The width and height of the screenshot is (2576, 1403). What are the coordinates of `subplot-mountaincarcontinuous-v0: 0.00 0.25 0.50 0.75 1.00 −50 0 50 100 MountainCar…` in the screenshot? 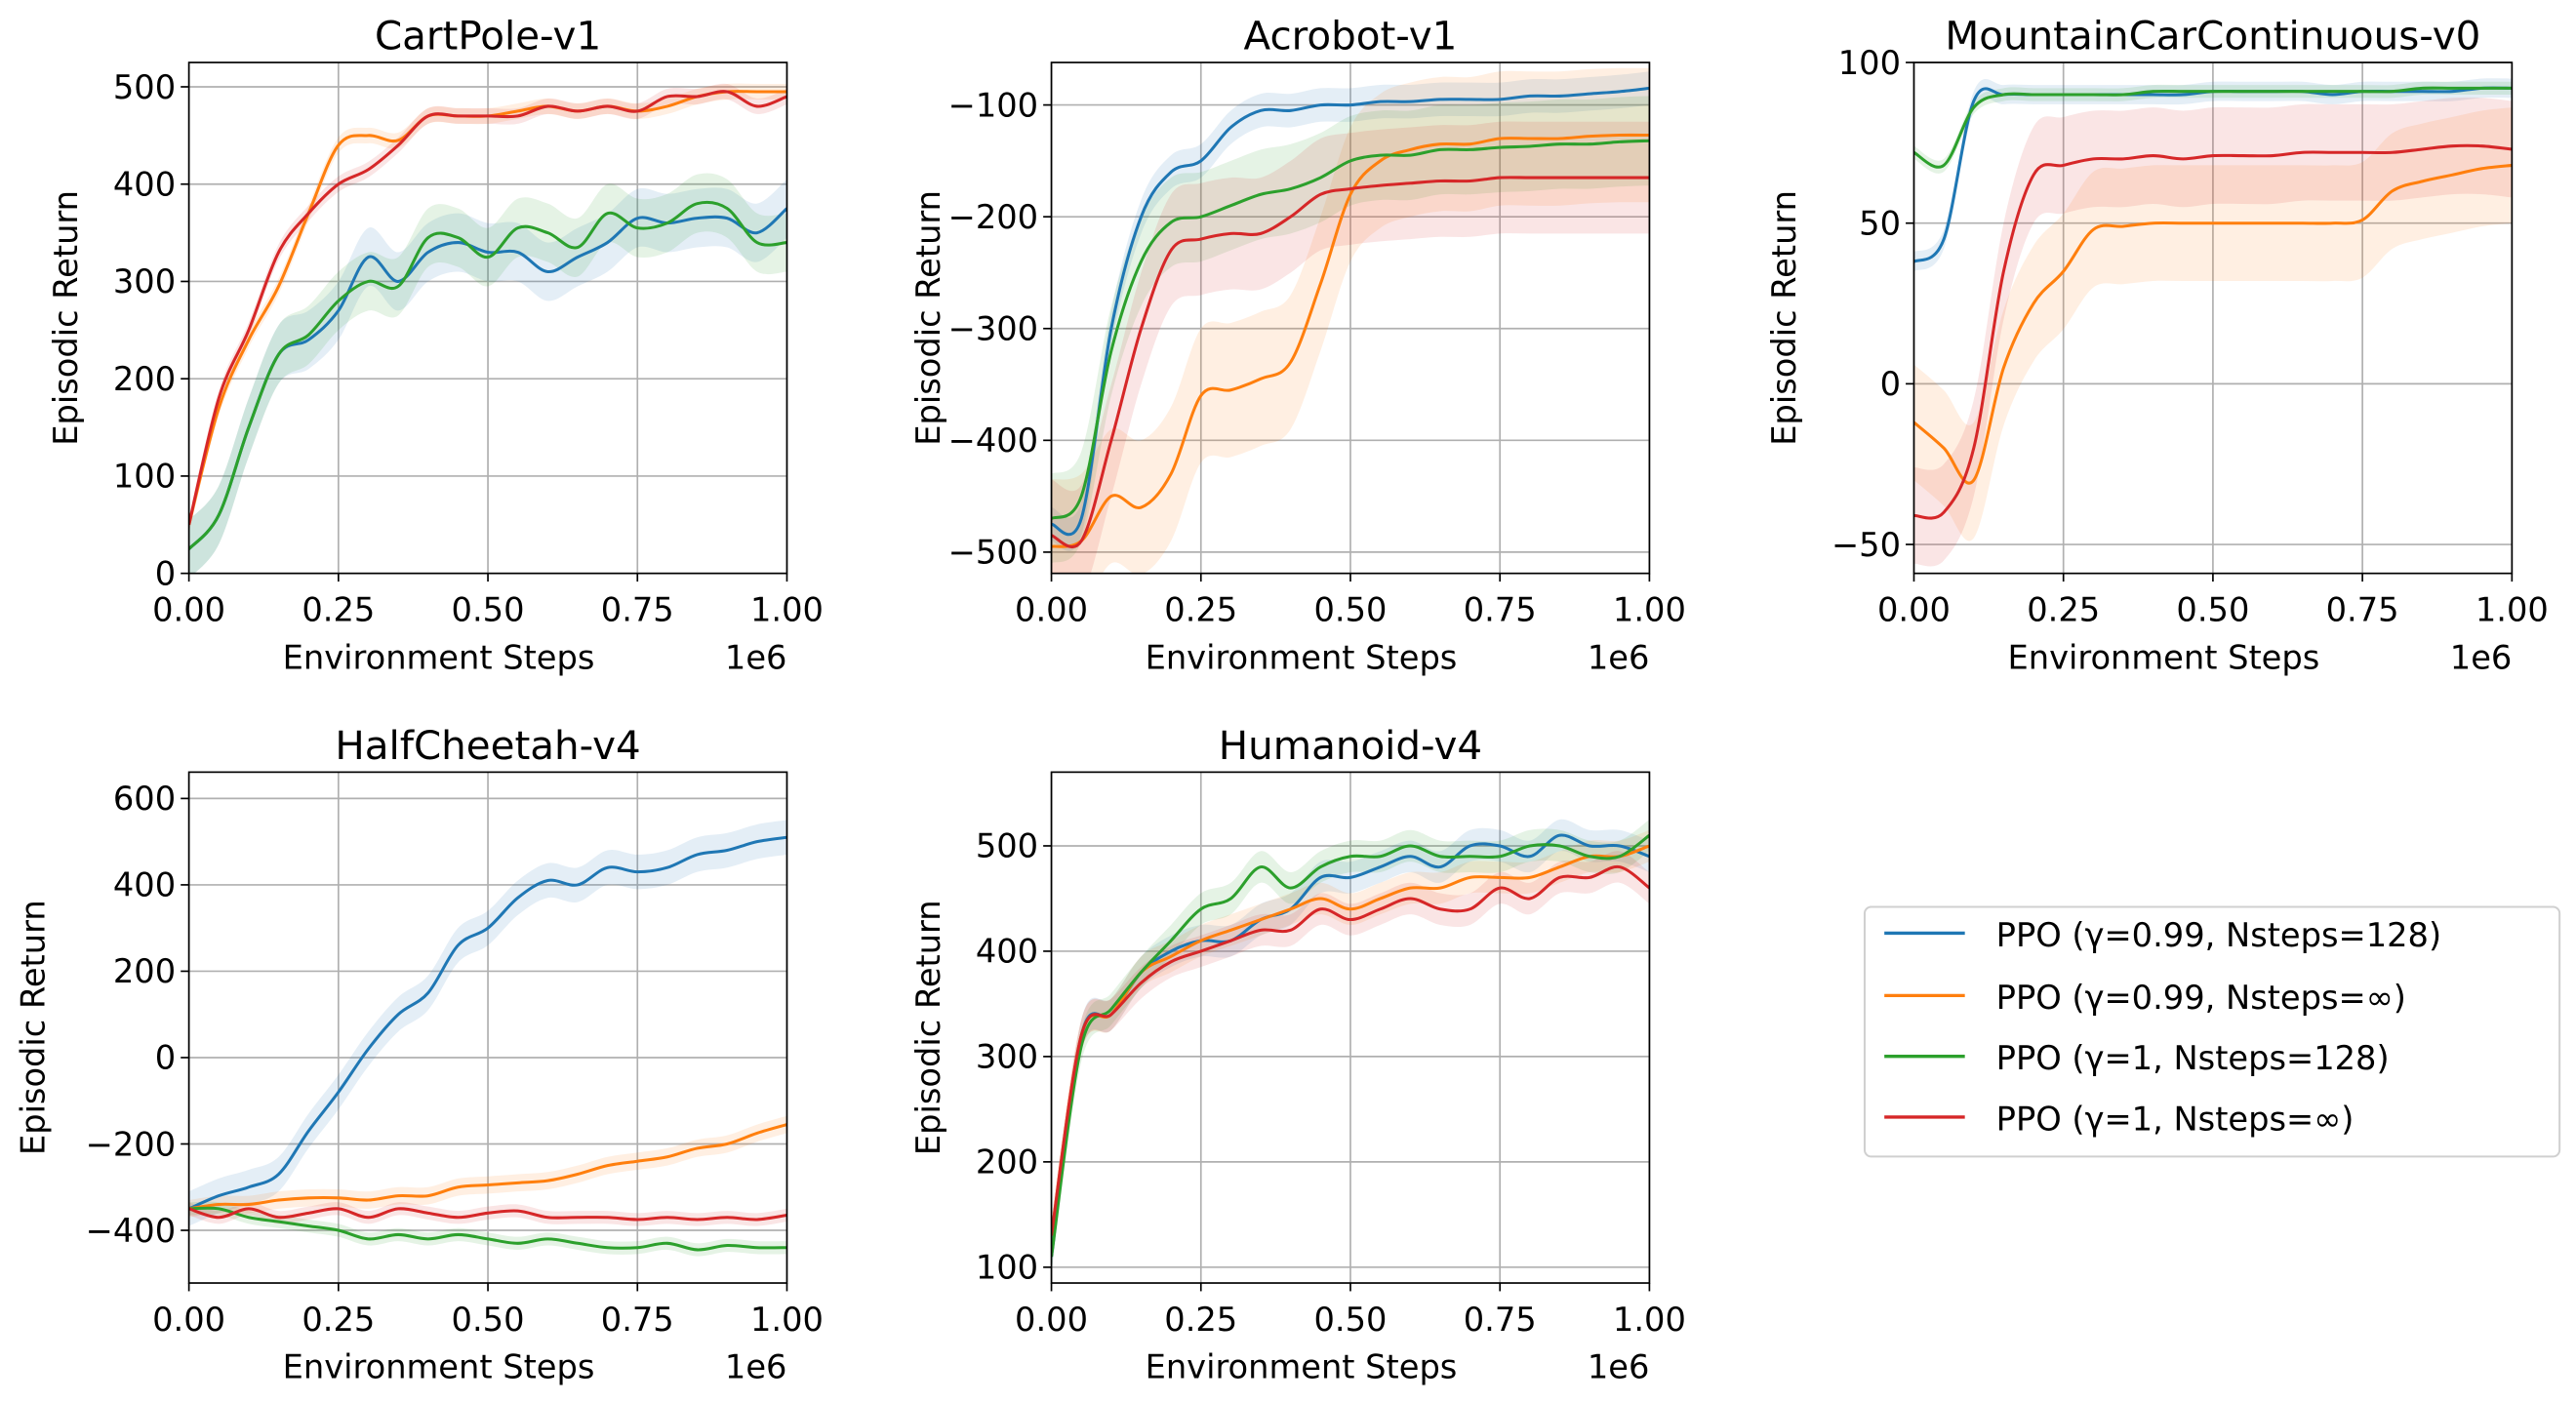 It's located at (2157, 345).